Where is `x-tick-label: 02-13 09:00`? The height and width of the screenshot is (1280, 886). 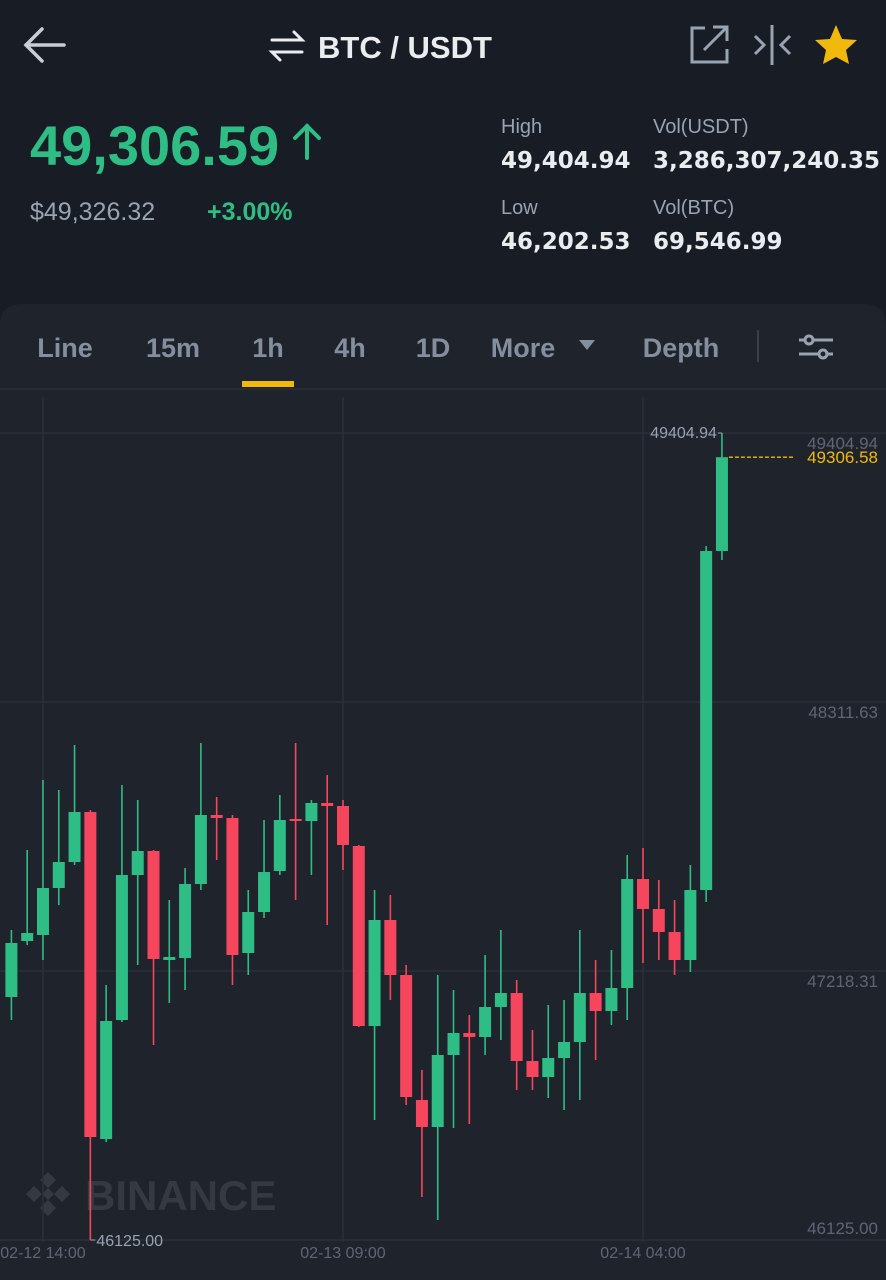 x-tick-label: 02-13 09:00 is located at coordinates (343, 1253).